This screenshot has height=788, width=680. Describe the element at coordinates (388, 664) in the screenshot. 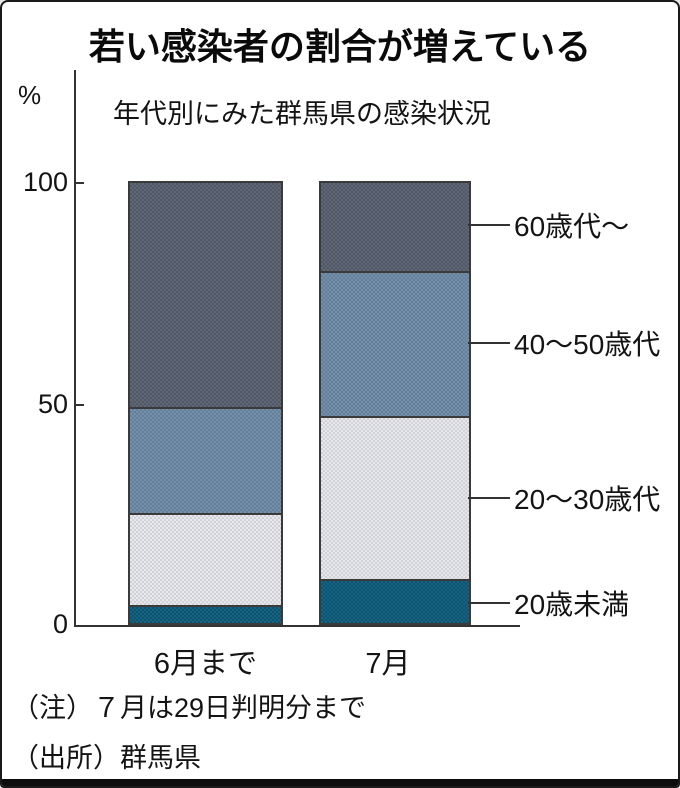

I see `x-category-label-july: 7月` at that location.